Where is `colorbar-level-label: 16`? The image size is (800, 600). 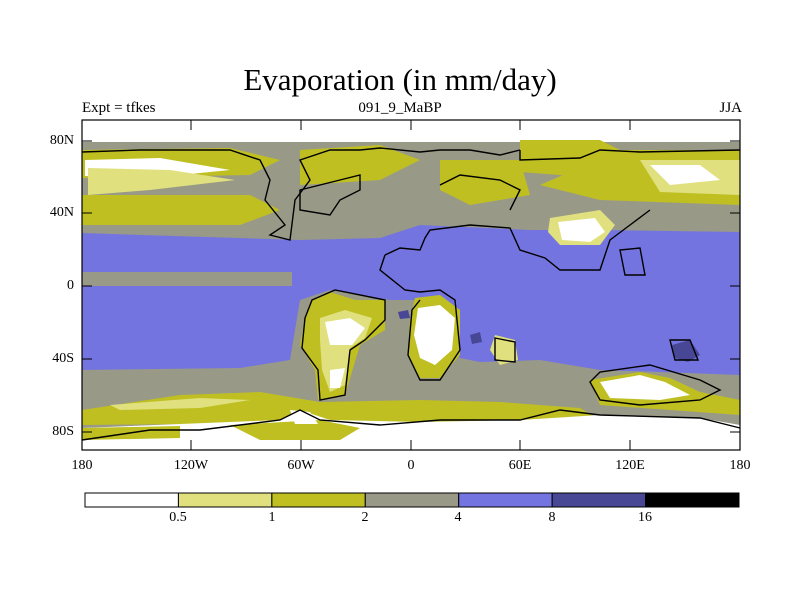
colorbar-level-label: 16 is located at coordinates (645, 517).